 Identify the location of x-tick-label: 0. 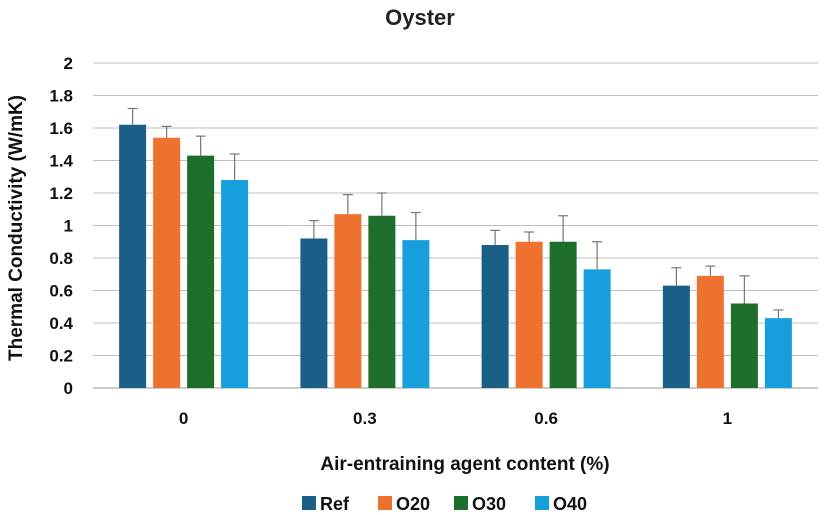
(183, 418).